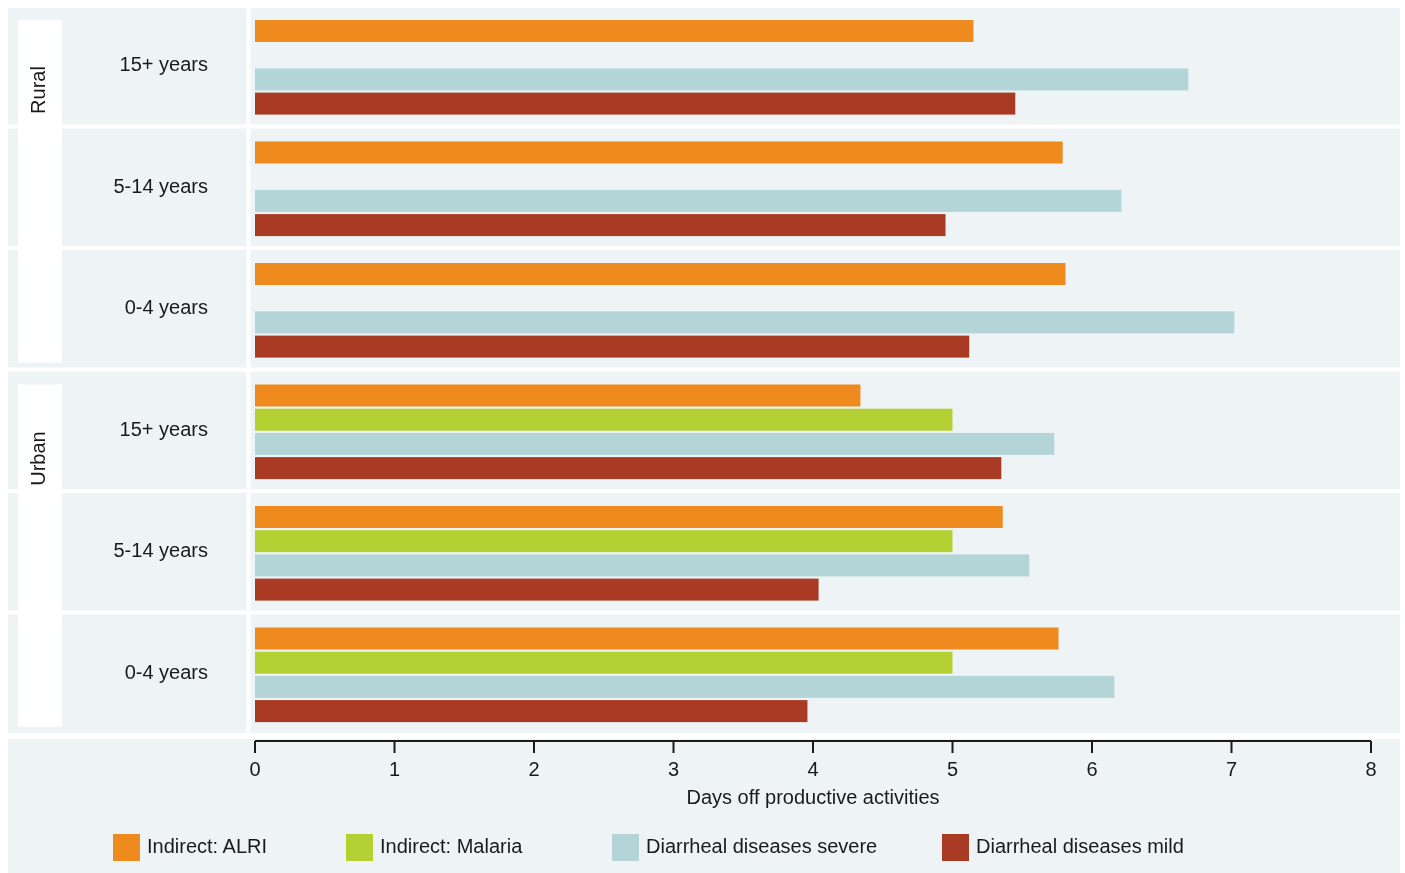 Image resolution: width=1405 pixels, height=873 pixels. I want to click on legend-label: Indirect: ALRI, so click(207, 846).